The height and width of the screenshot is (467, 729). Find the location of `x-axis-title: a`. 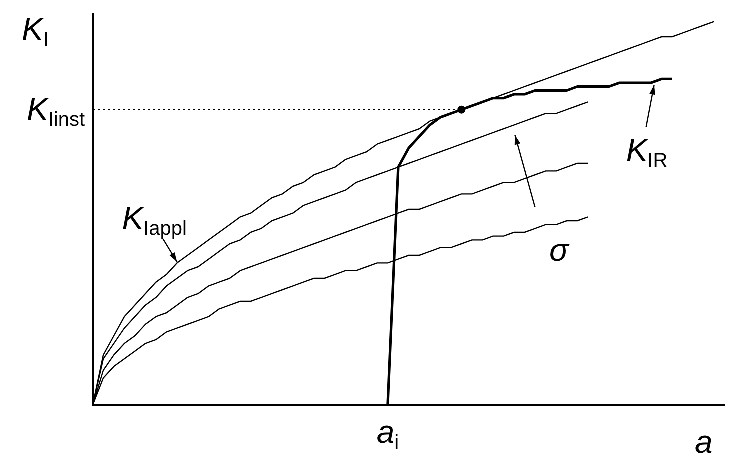

x-axis-title: a is located at coordinates (704, 442).